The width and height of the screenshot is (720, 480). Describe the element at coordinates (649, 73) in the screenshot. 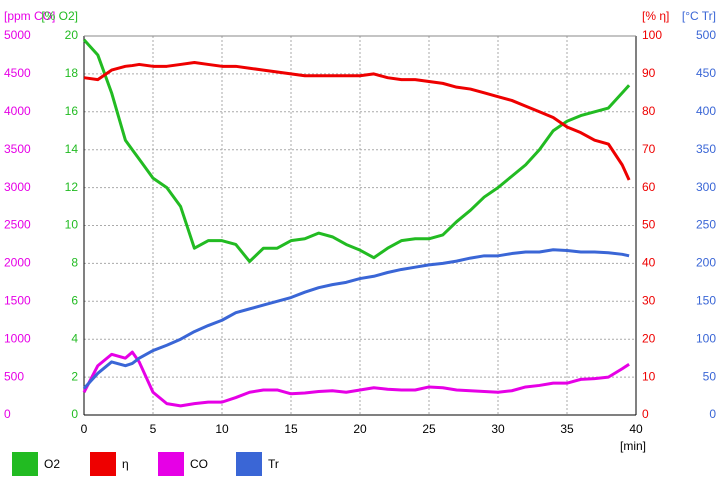

I see `y-tick-label: 90` at that location.